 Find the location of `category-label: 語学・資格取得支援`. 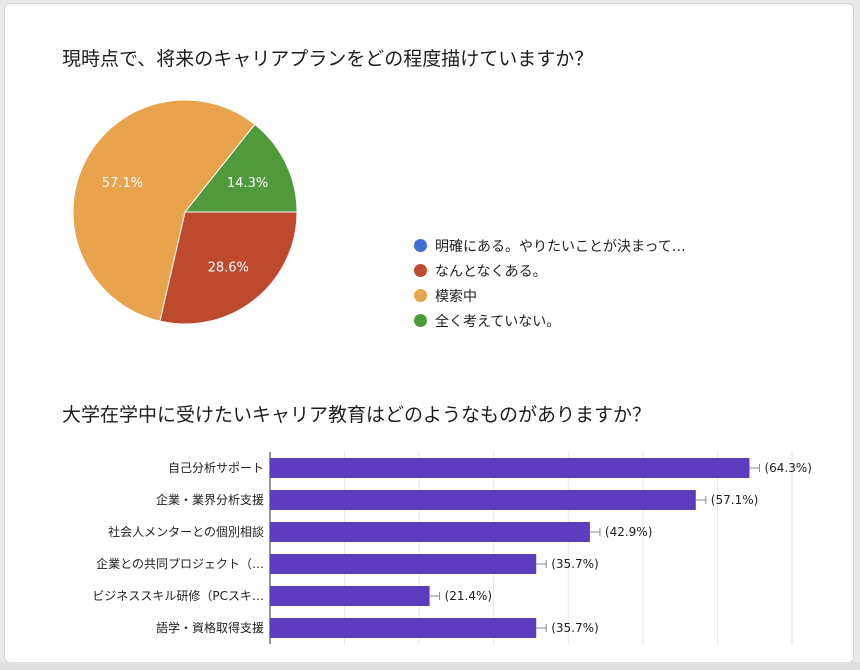

category-label: 語学・資格取得支援 is located at coordinates (210, 627).